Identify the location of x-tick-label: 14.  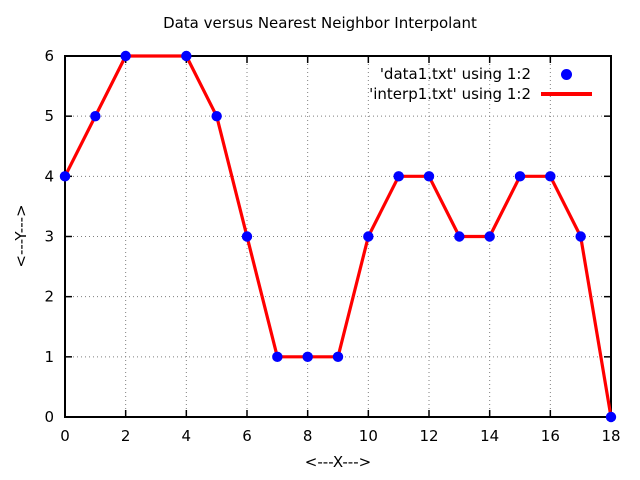
(489, 436).